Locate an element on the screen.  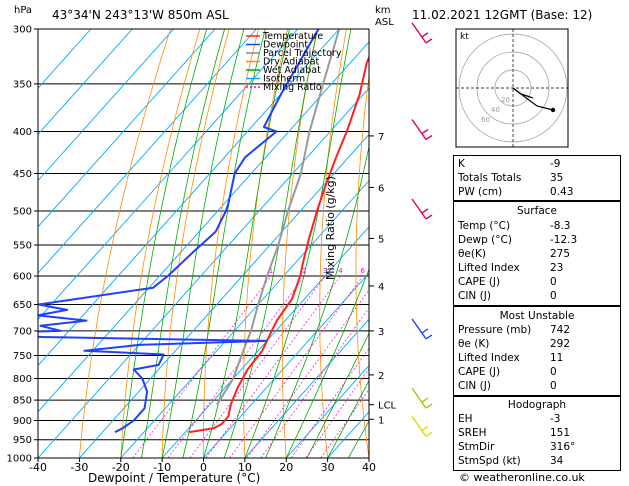
mu-label: Pressure (mb) is located at coordinates (495, 330).